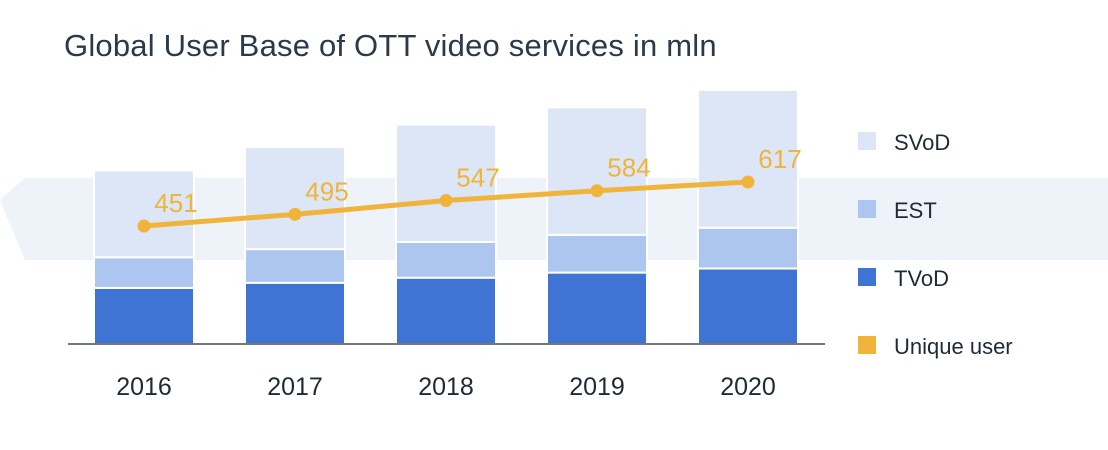 This screenshot has width=1108, height=450. What do you see at coordinates (597, 171) in the screenshot?
I see `bar-svod-2019` at bounding box center [597, 171].